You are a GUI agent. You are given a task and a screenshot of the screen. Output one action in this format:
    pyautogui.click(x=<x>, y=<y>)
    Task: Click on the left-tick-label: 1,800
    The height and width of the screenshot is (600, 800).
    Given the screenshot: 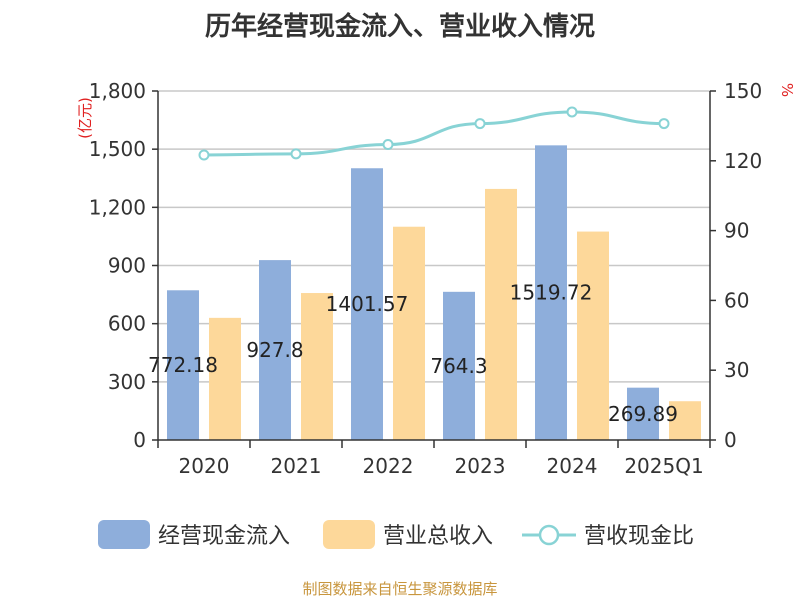 What is the action you would take?
    pyautogui.click(x=117, y=91)
    